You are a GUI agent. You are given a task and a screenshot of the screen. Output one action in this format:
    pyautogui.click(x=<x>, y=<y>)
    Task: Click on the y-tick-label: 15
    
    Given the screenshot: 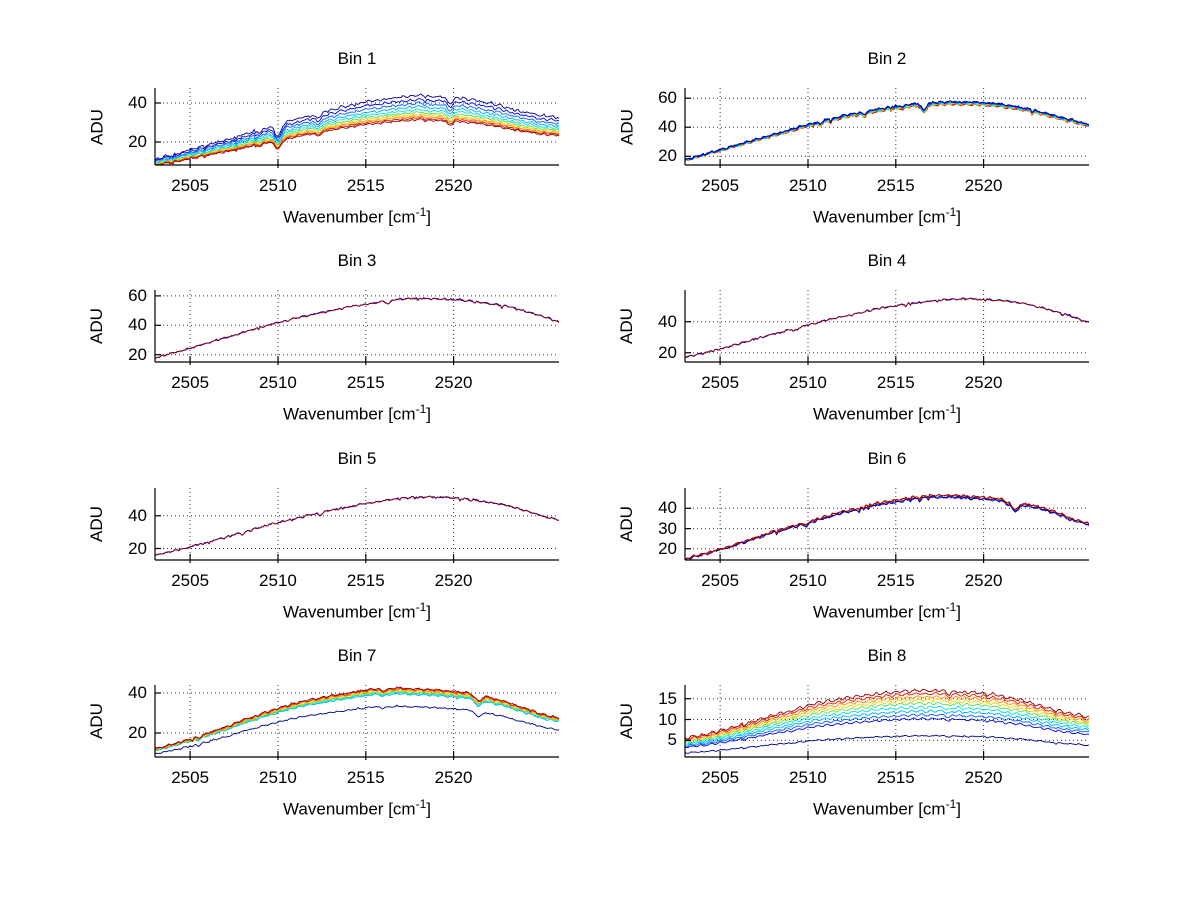 What is the action you would take?
    pyautogui.click(x=667, y=698)
    